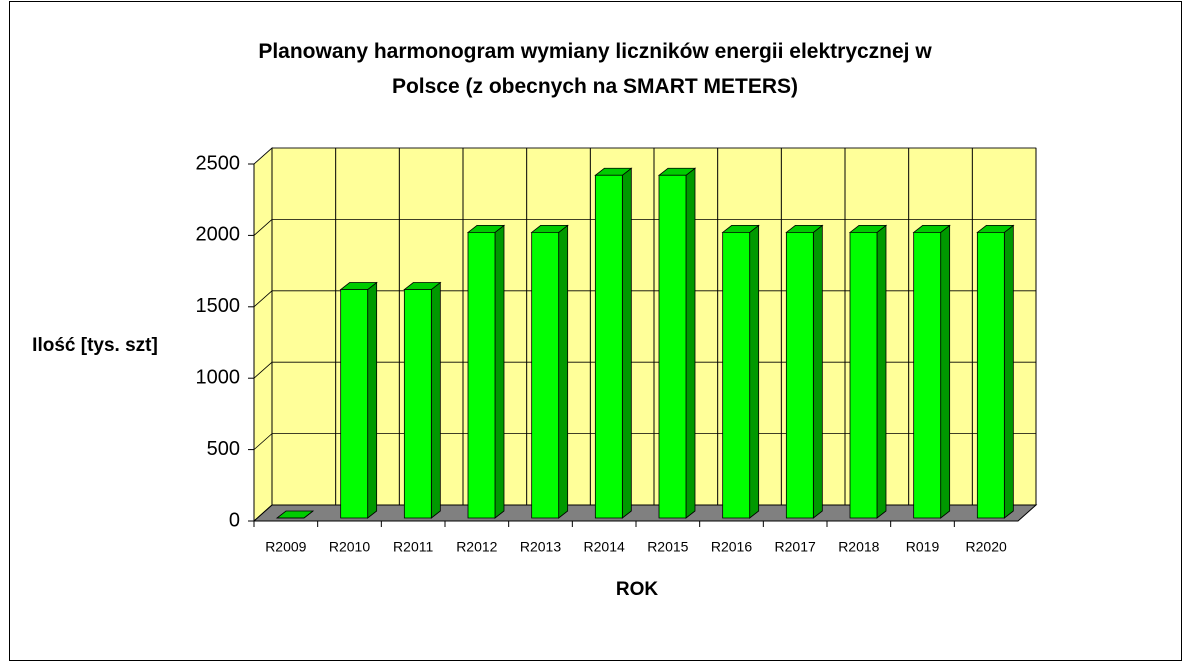  Describe the element at coordinates (263, 334) in the screenshot. I see `side-wall` at that location.